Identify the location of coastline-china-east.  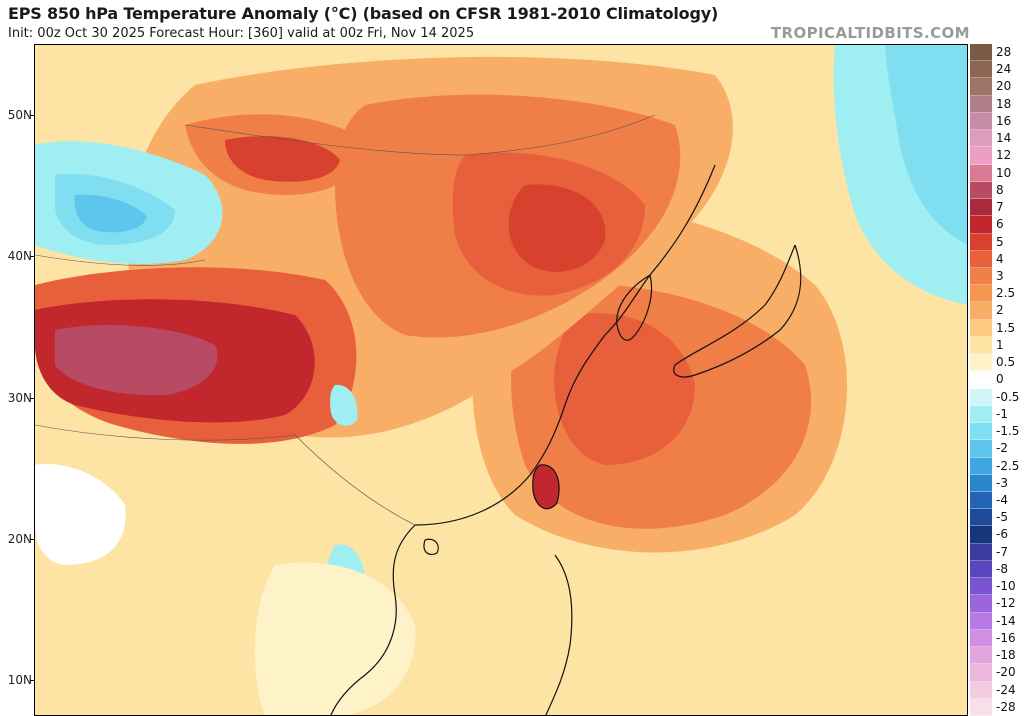
(565, 345).